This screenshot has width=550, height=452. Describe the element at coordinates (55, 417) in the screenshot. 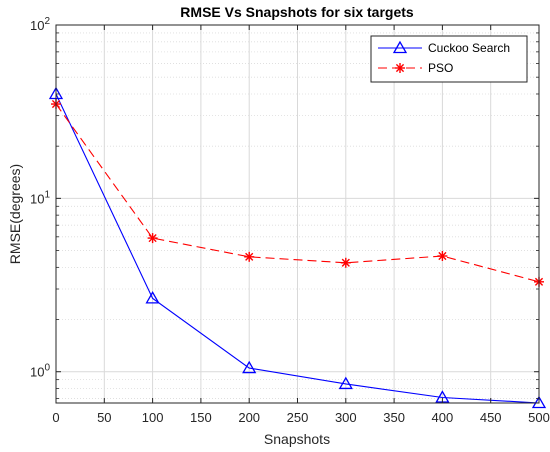

I see `x-tick-label: 0` at that location.